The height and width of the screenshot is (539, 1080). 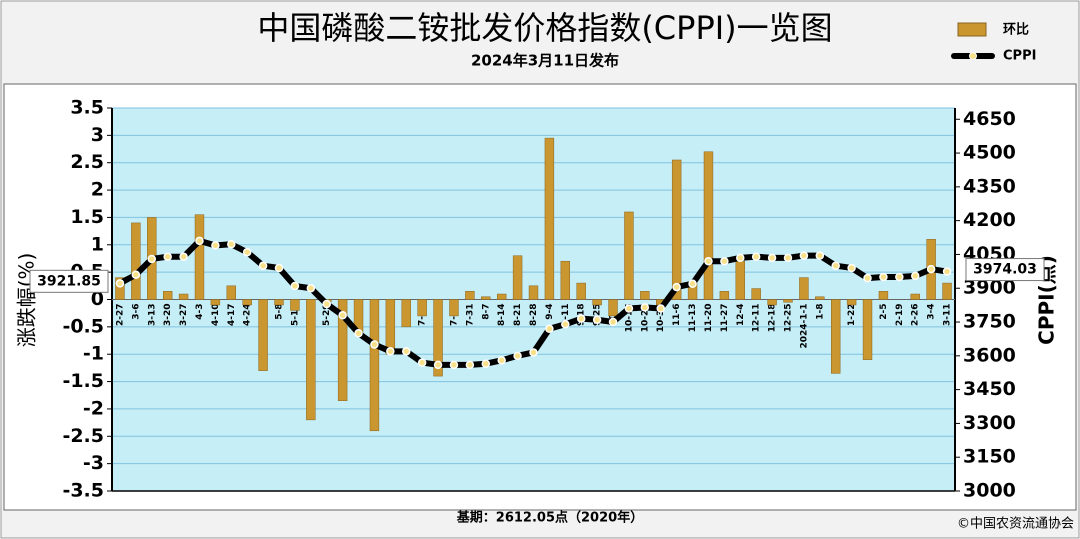 What do you see at coordinates (87, 108) in the screenshot?
I see `y-tick-label: 3.5` at bounding box center [87, 108].